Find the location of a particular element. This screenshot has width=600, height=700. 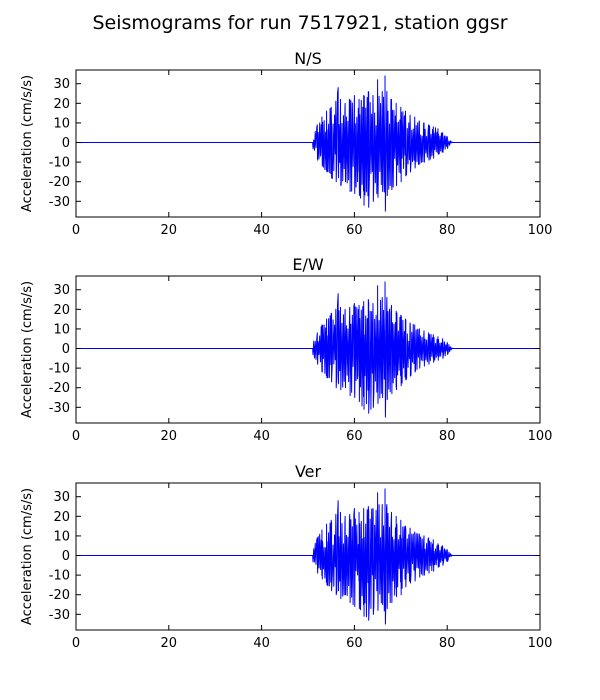

x-tick-label-ew-80: 80 is located at coordinates (447, 436).